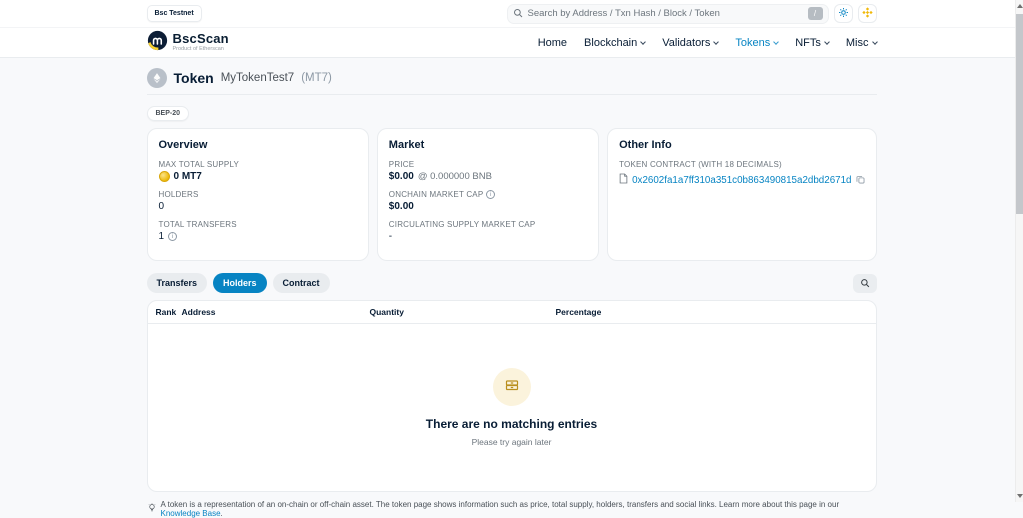  I want to click on page-title: Token, so click(193, 78).